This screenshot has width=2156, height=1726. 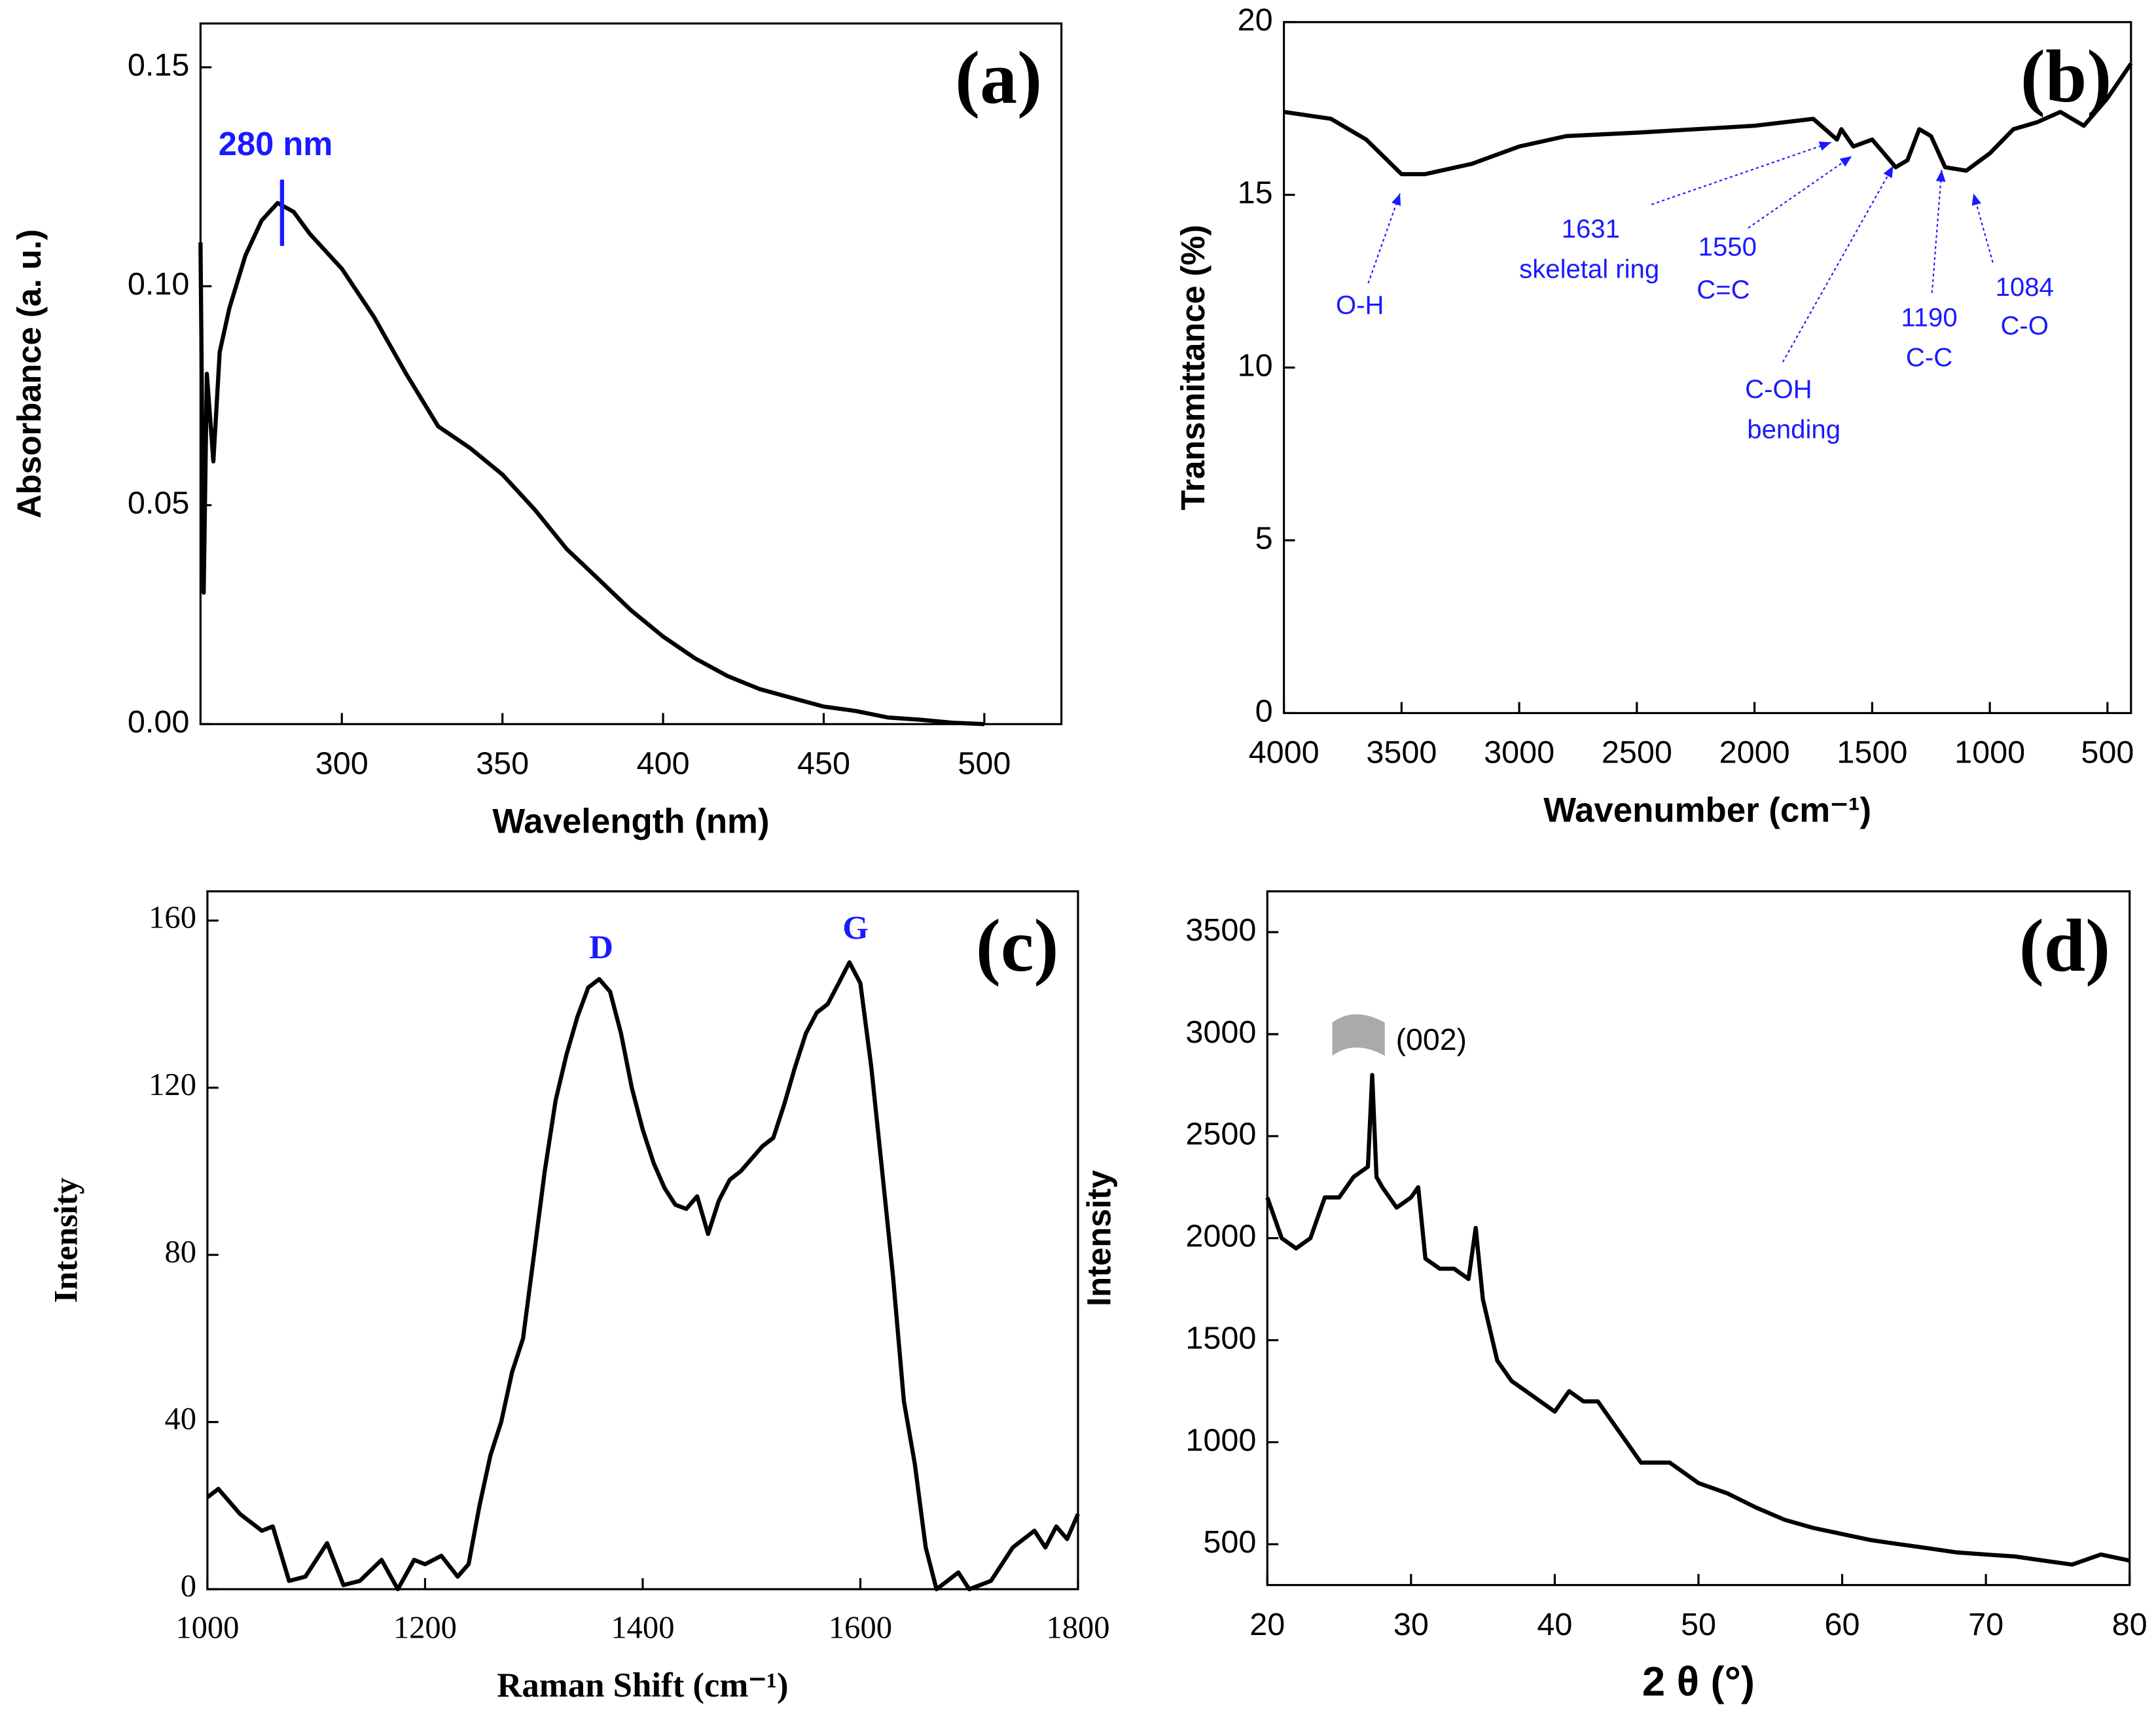 What do you see at coordinates (29, 373) in the screenshot?
I see `y-axis-label: Absorbance (a. u.)` at bounding box center [29, 373].